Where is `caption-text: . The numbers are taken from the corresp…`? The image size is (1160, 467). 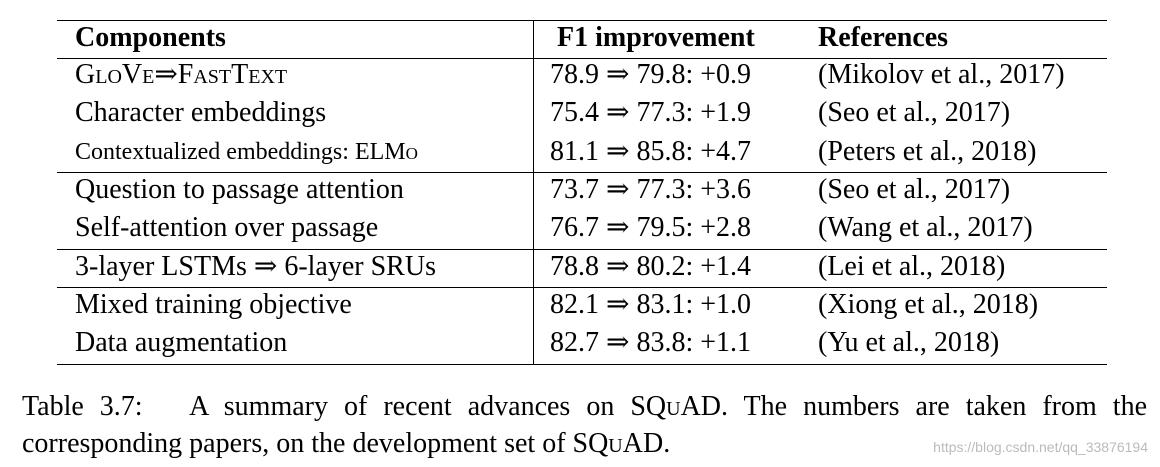 caption-text: . The numbers are taken from the corresp… is located at coordinates (584, 425).